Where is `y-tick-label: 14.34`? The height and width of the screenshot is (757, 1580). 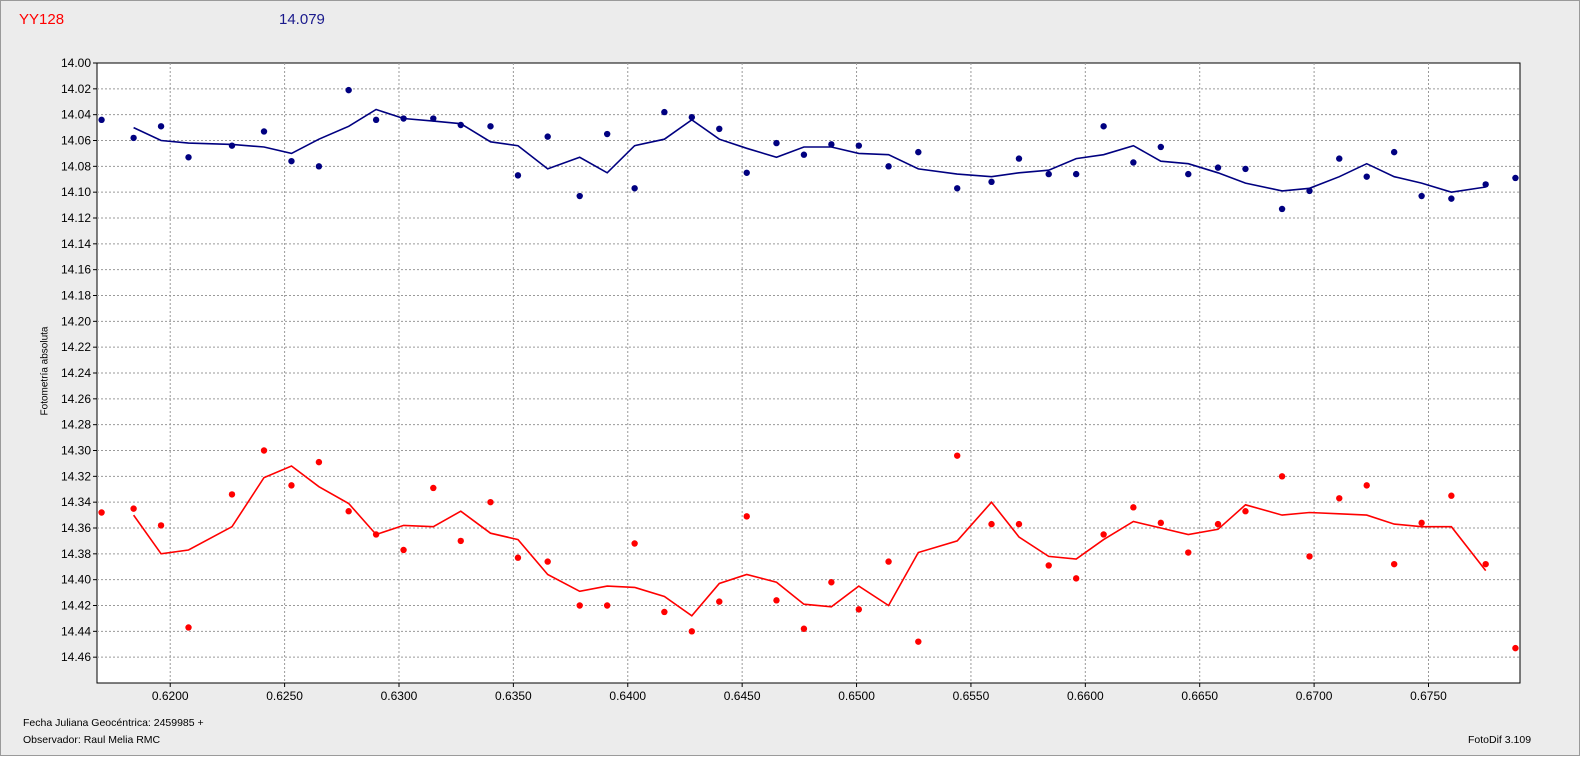
y-tick-label: 14.34 is located at coordinates (76, 502).